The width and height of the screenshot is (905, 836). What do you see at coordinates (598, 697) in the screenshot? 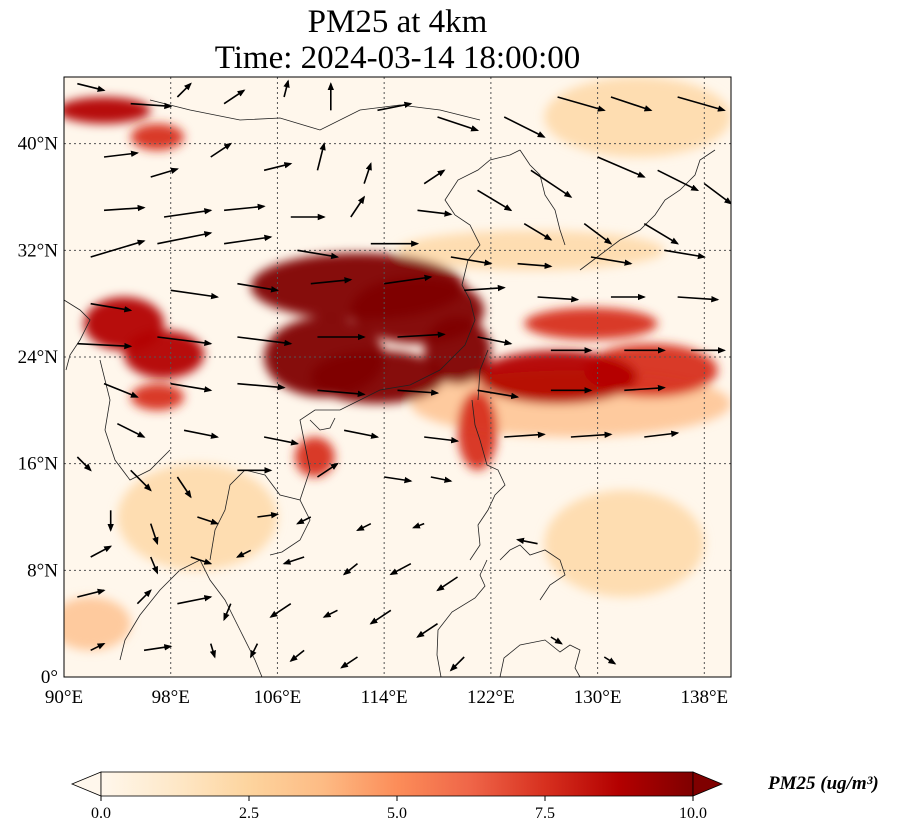
I see `lon-tick-label: 130°E` at bounding box center [598, 697].